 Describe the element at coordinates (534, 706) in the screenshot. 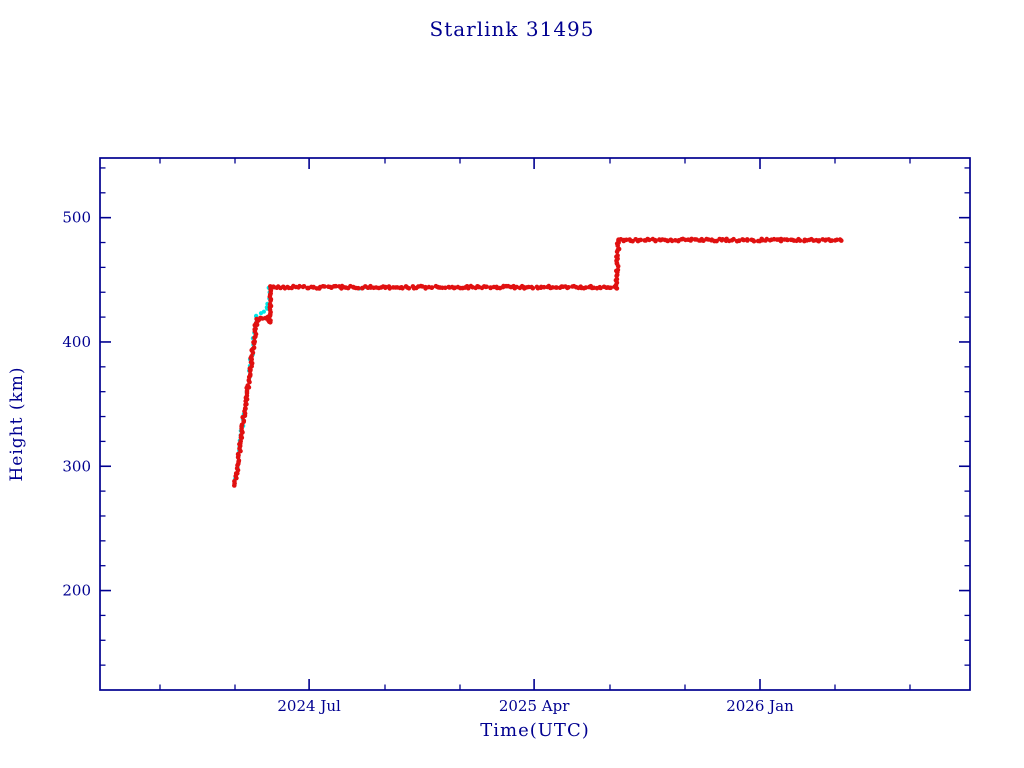

I see `x-tick-label: 2025 Apr` at that location.